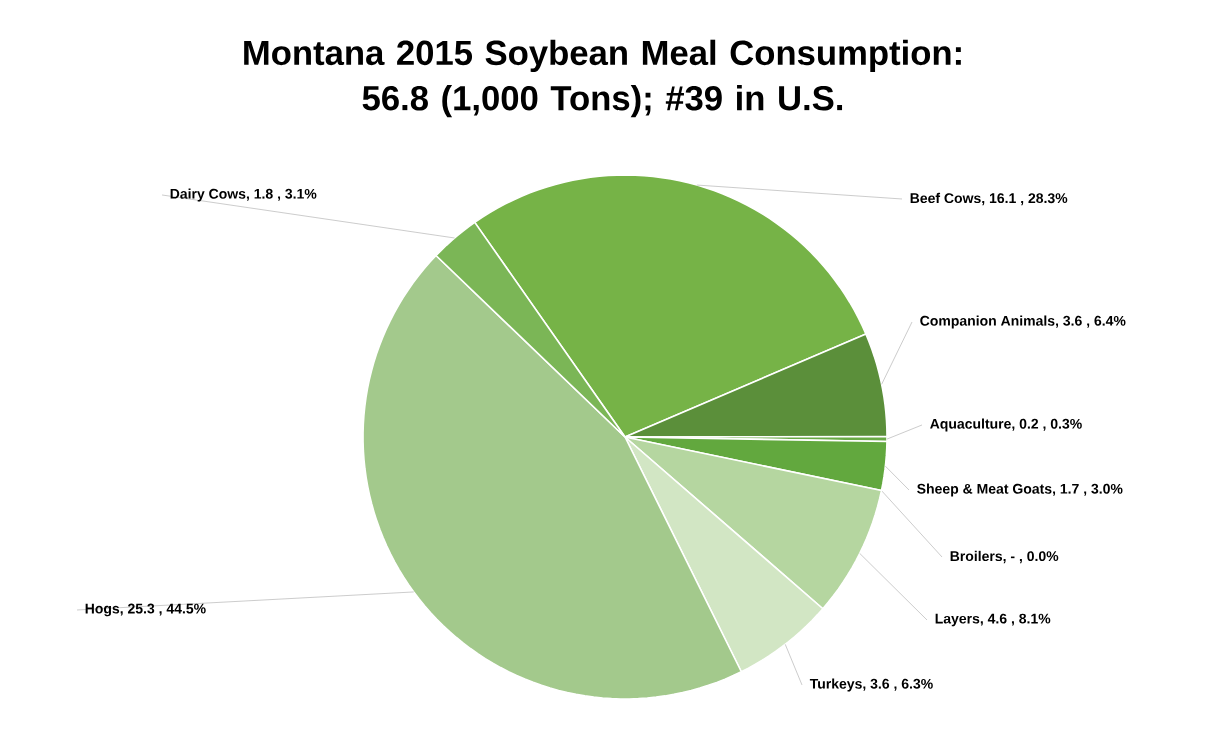 This screenshot has width=1207, height=730. Describe the element at coordinates (945, 198) in the screenshot. I see `slice-label: Beef Cows` at that location.